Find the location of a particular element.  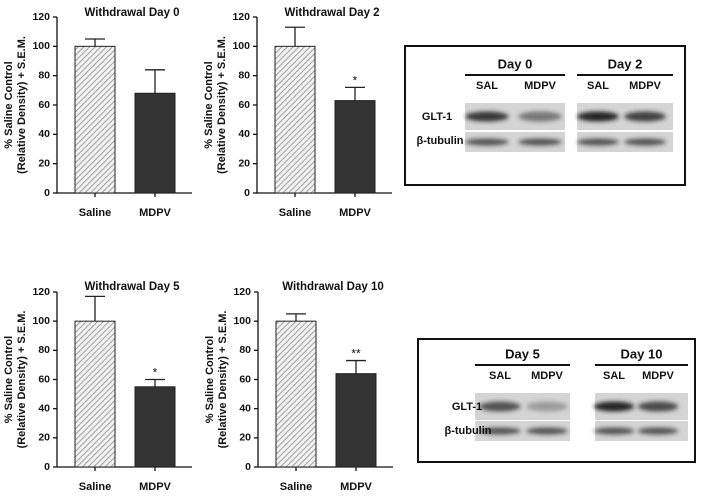

blot-day-label: Day 2 is located at coordinates (625, 63).